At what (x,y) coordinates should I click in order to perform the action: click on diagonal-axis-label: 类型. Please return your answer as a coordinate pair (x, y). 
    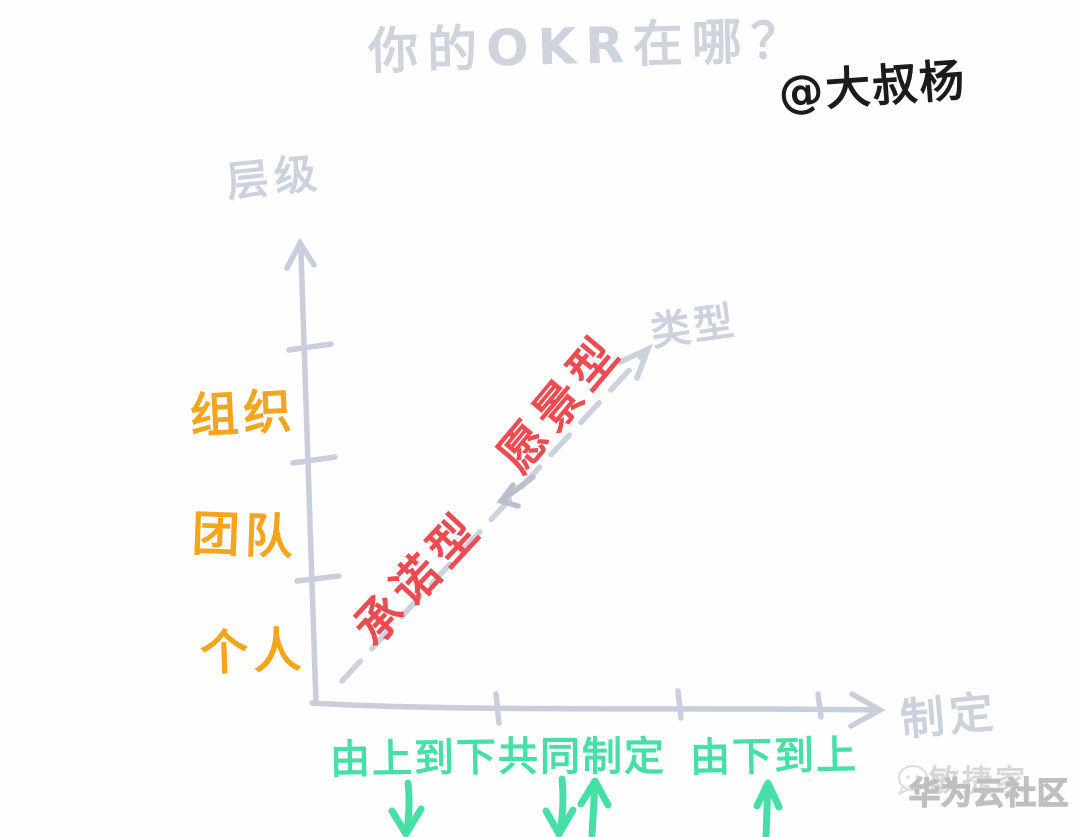
    Looking at the image, I should click on (693, 327).